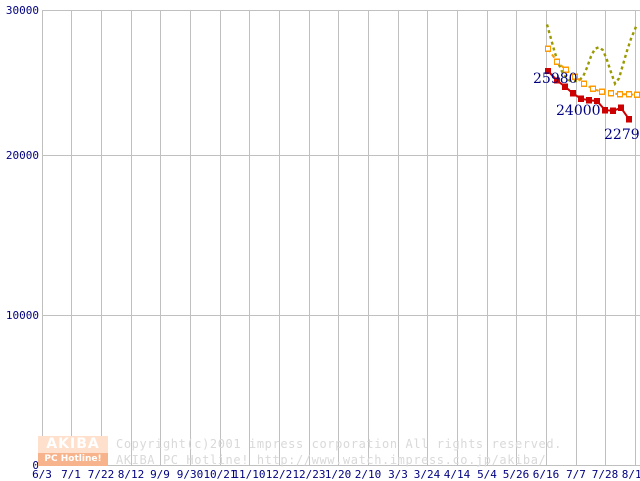 The width and height of the screenshot is (640, 481). I want to click on x-tick-label-1-20: 1/20, so click(338, 474).